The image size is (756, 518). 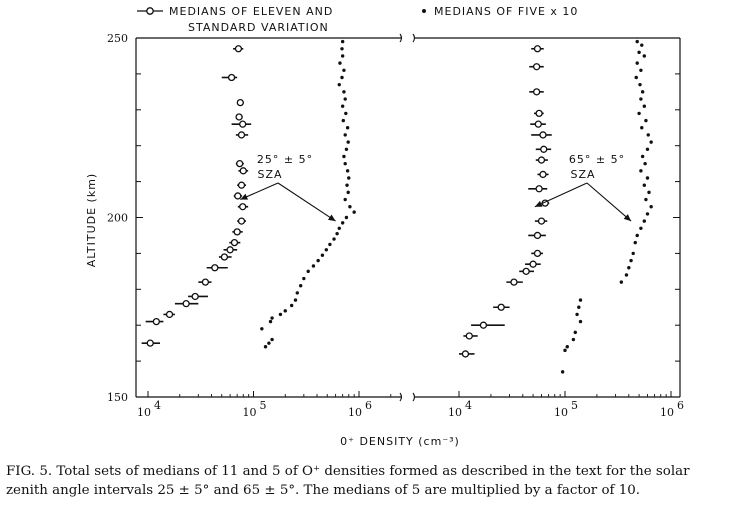 What do you see at coordinates (117, 38) in the screenshot?
I see `y-tick-label: 250` at bounding box center [117, 38].